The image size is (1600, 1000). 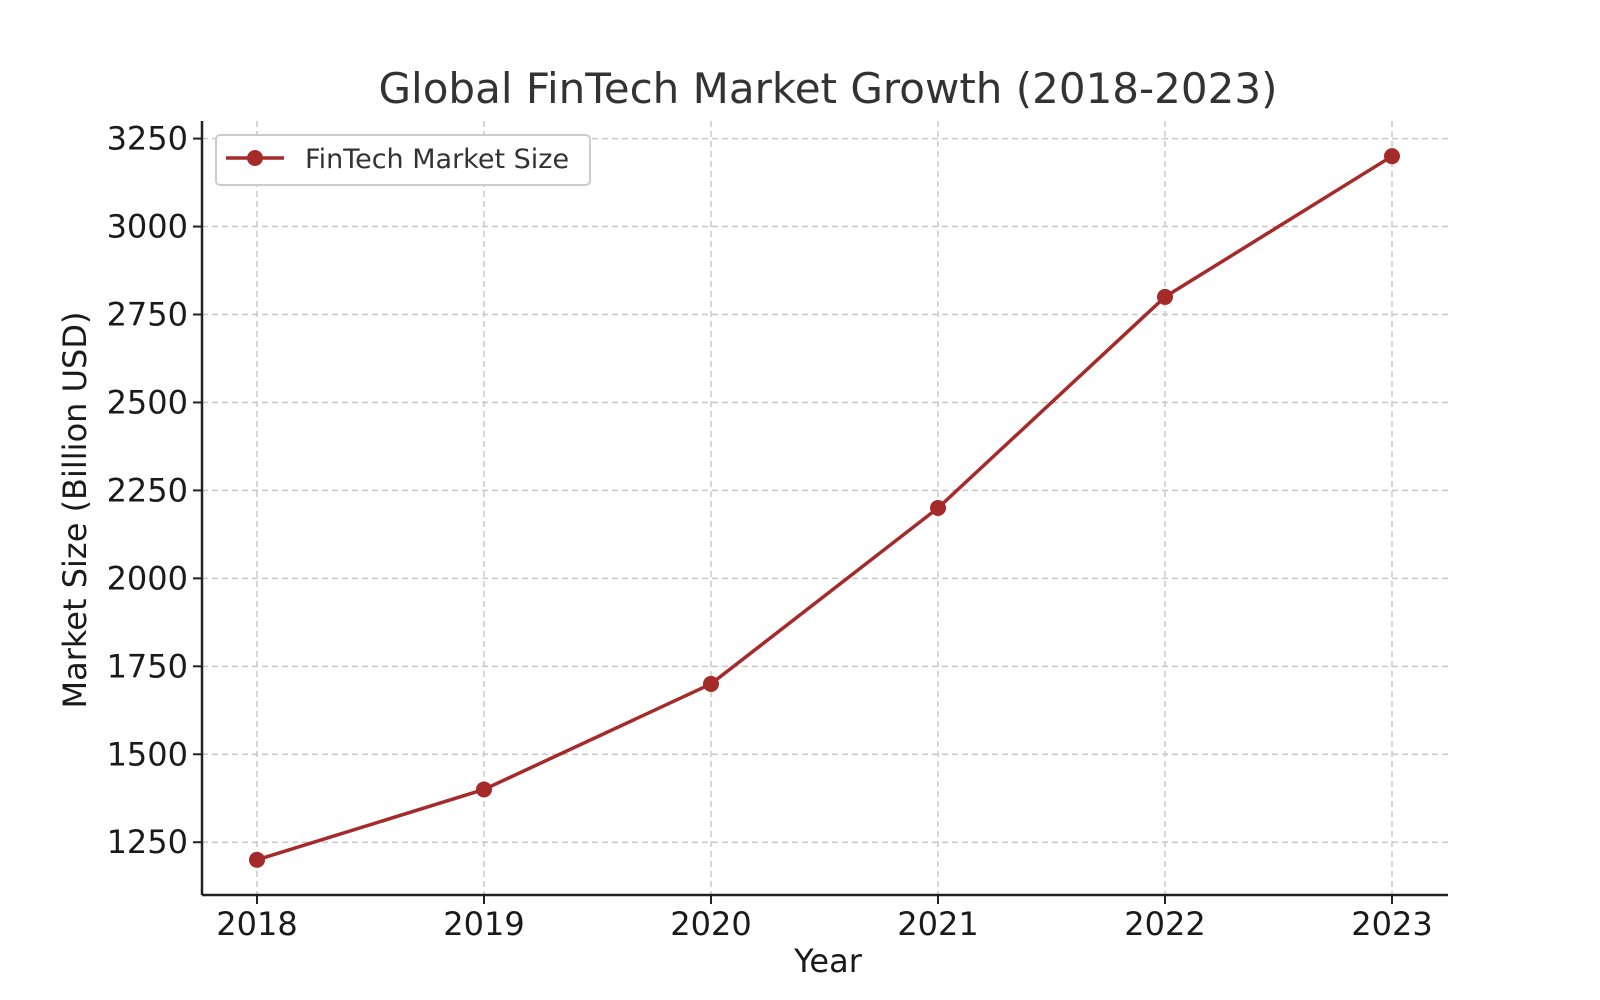 What do you see at coordinates (824, 919) in the screenshot?
I see `x-axis-ticks: 2018 2019 2020 2021 2022 2023` at bounding box center [824, 919].